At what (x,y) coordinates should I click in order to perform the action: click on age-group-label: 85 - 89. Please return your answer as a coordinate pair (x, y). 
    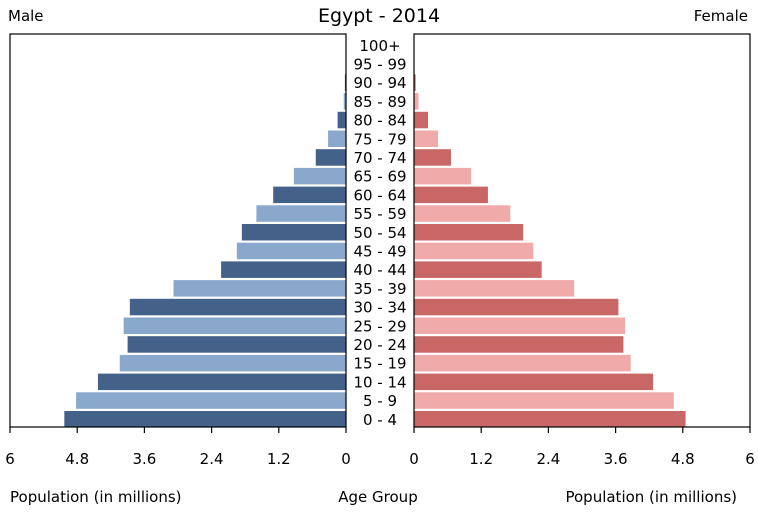
    Looking at the image, I should click on (379, 102).